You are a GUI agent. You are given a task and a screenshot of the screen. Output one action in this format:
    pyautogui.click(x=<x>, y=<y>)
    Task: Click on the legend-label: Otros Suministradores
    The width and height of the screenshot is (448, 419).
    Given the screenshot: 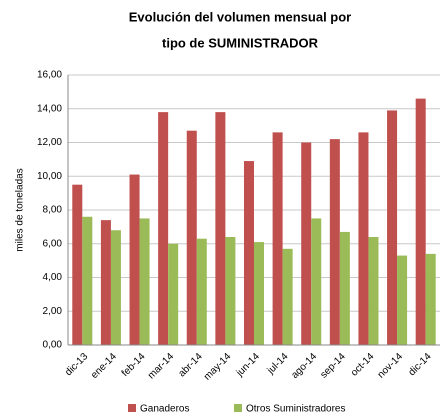 What is the action you would take?
    pyautogui.click(x=295, y=409)
    